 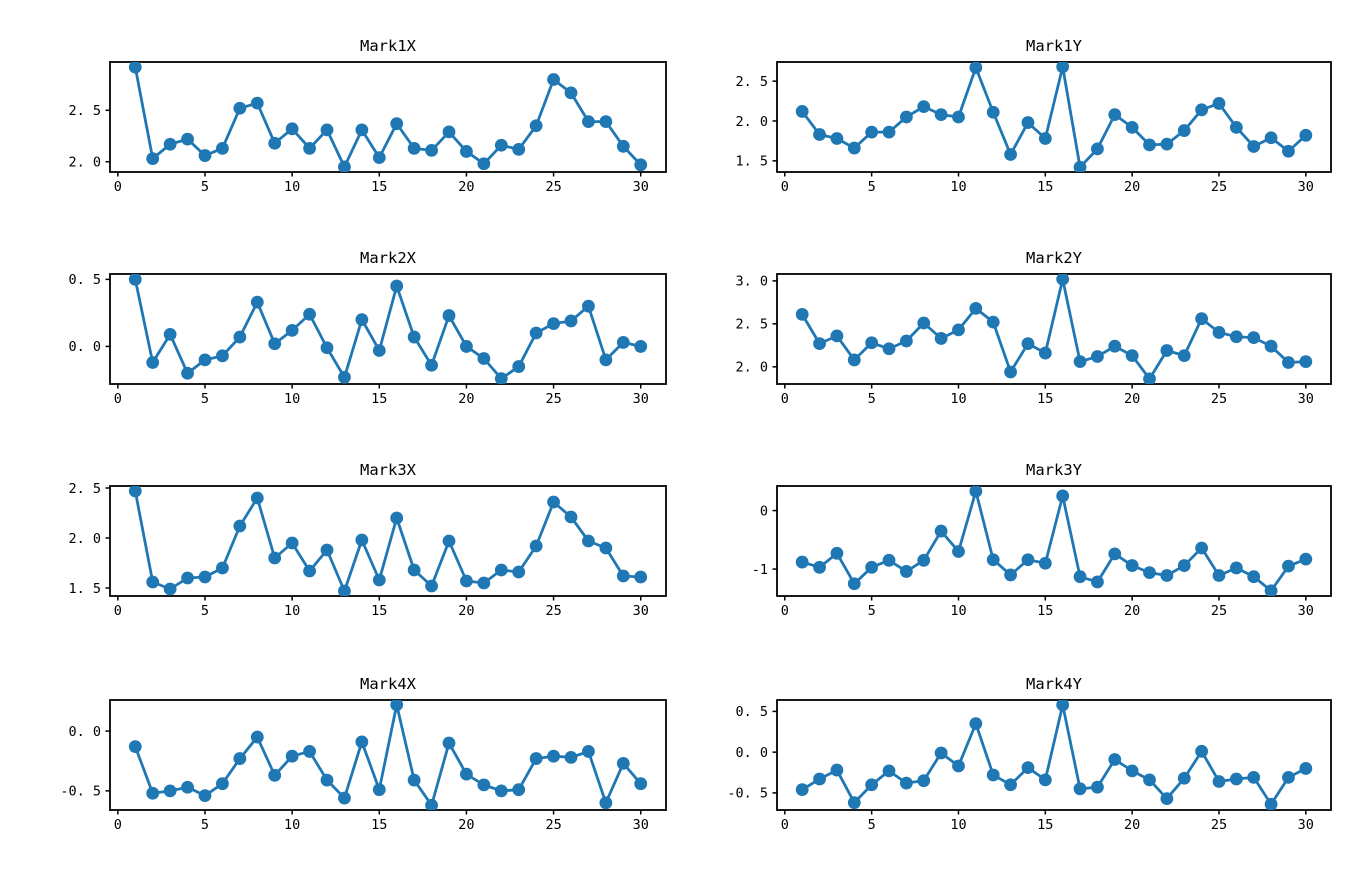 I want to click on chart-mark3y: Mark3Y 0 5 10 15 20 25 30 -1 0, so click(x=1042, y=540).